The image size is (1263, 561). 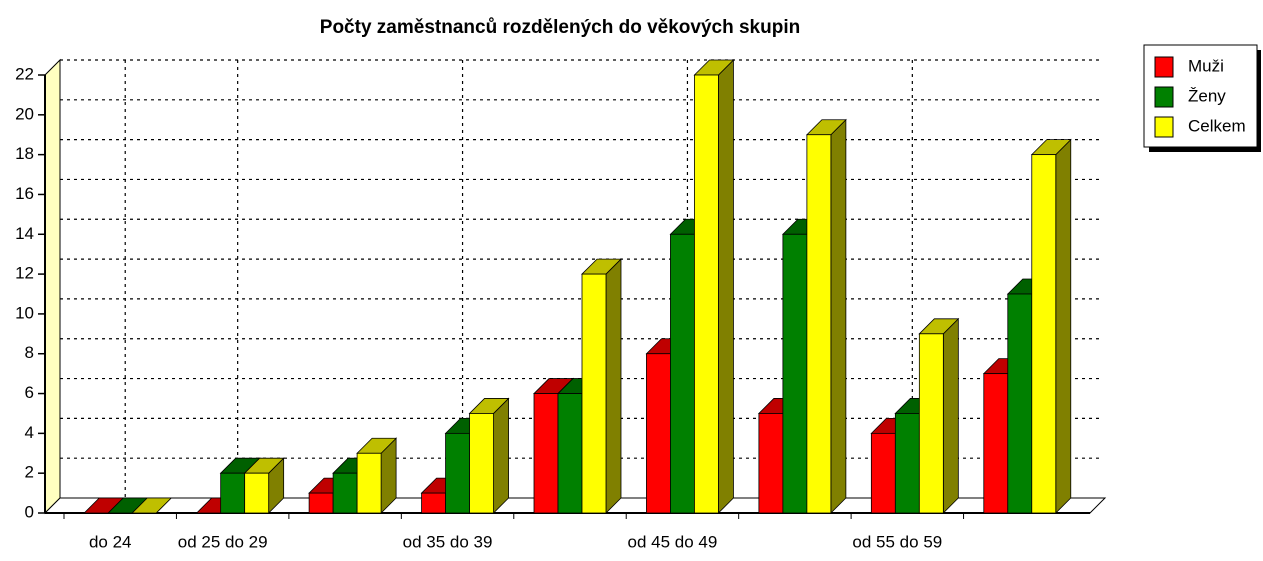 What do you see at coordinates (24, 113) in the screenshot?
I see `y-tick-label: 20` at bounding box center [24, 113].